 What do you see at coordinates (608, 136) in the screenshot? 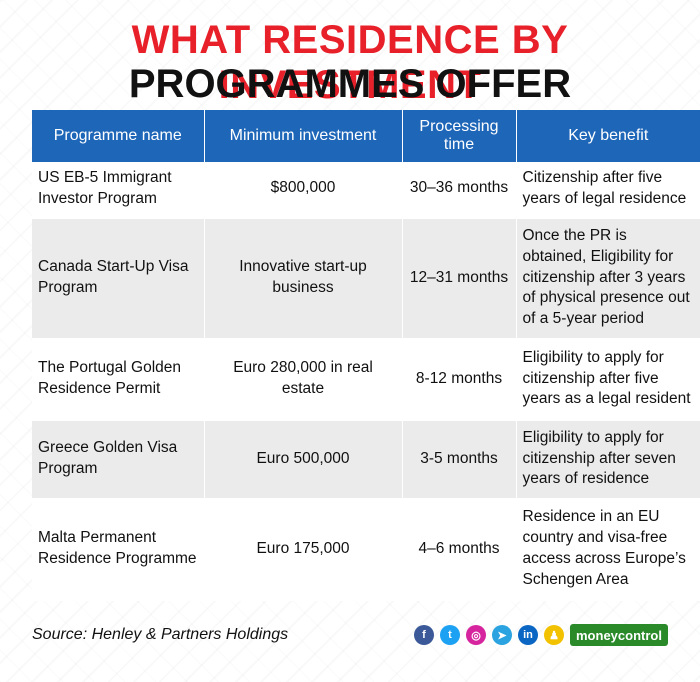
I see `header-key-benefit: Key benefit` at bounding box center [608, 136].